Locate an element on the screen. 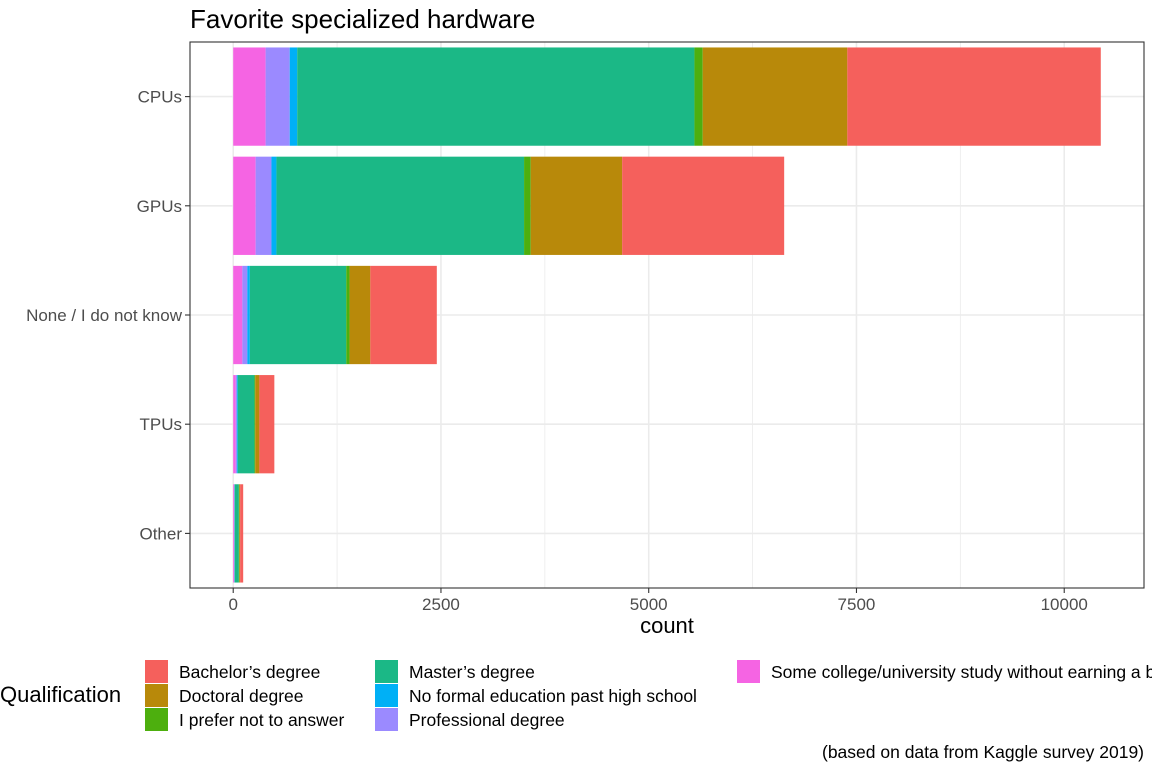 The height and width of the screenshot is (768, 1152). legend-label-bachelor-s-degree: Bachelor’s degree is located at coordinates (249, 672).